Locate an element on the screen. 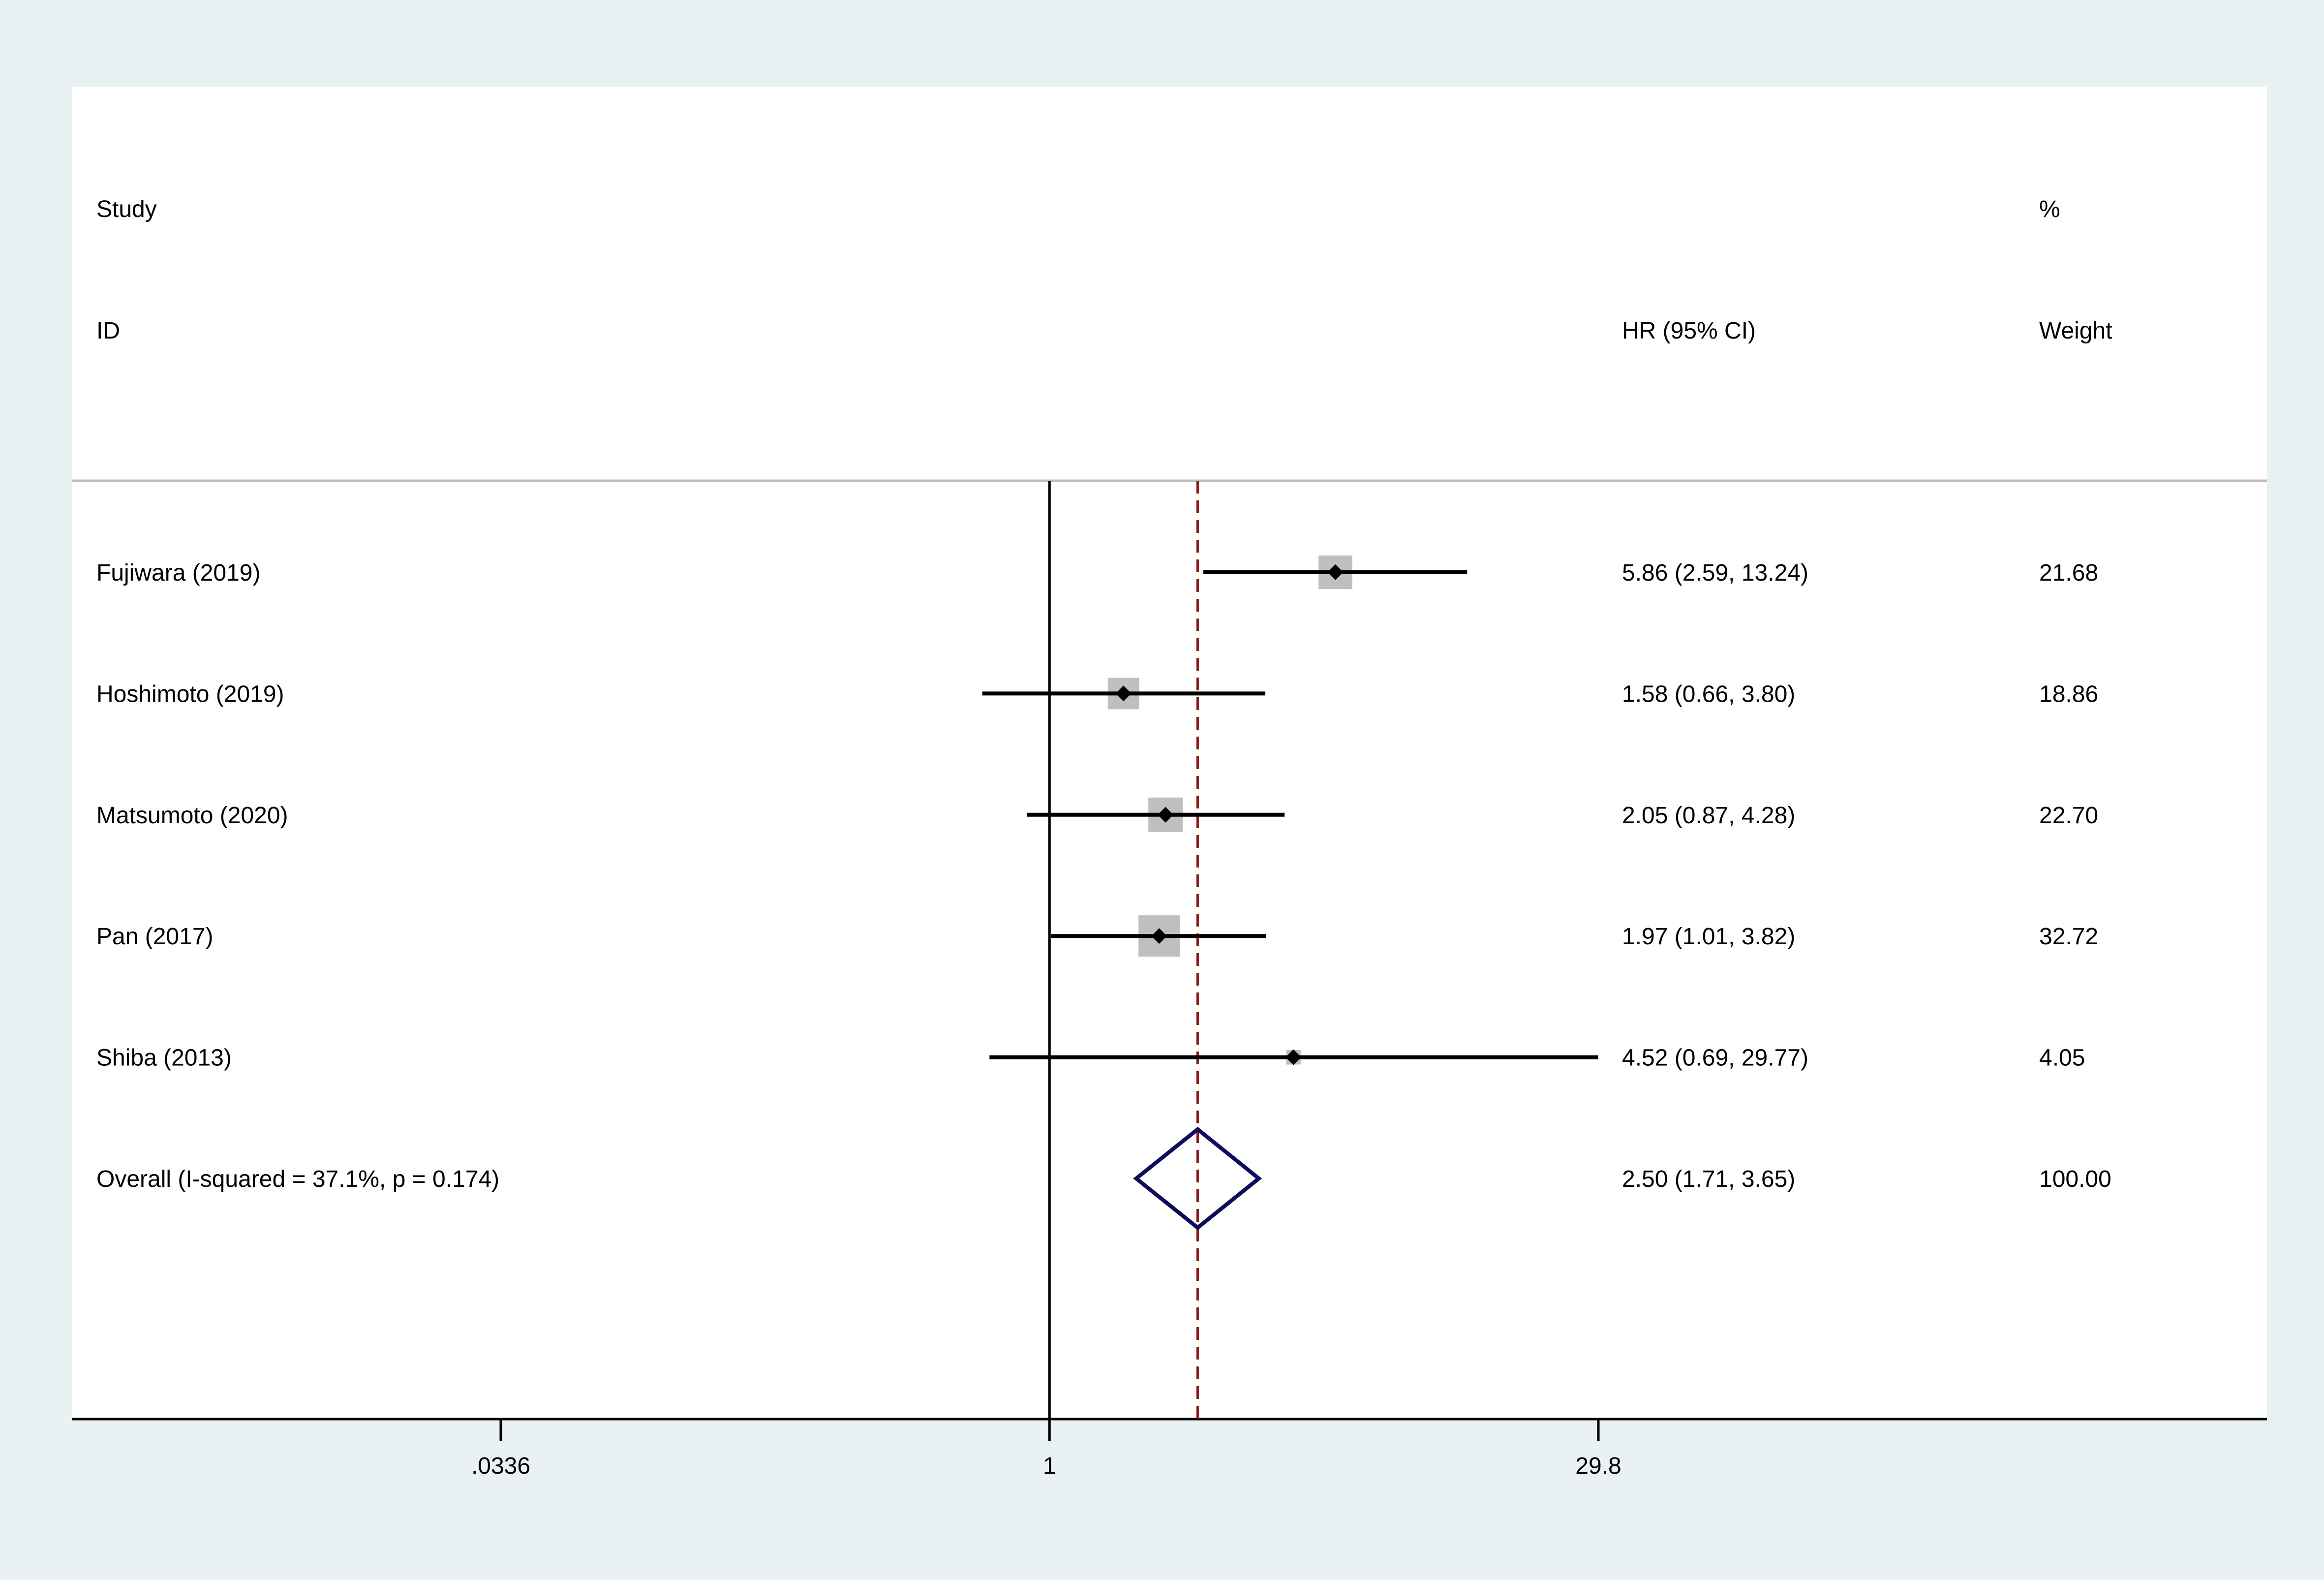  study-label: Shiba (2013) is located at coordinates (164, 1058).